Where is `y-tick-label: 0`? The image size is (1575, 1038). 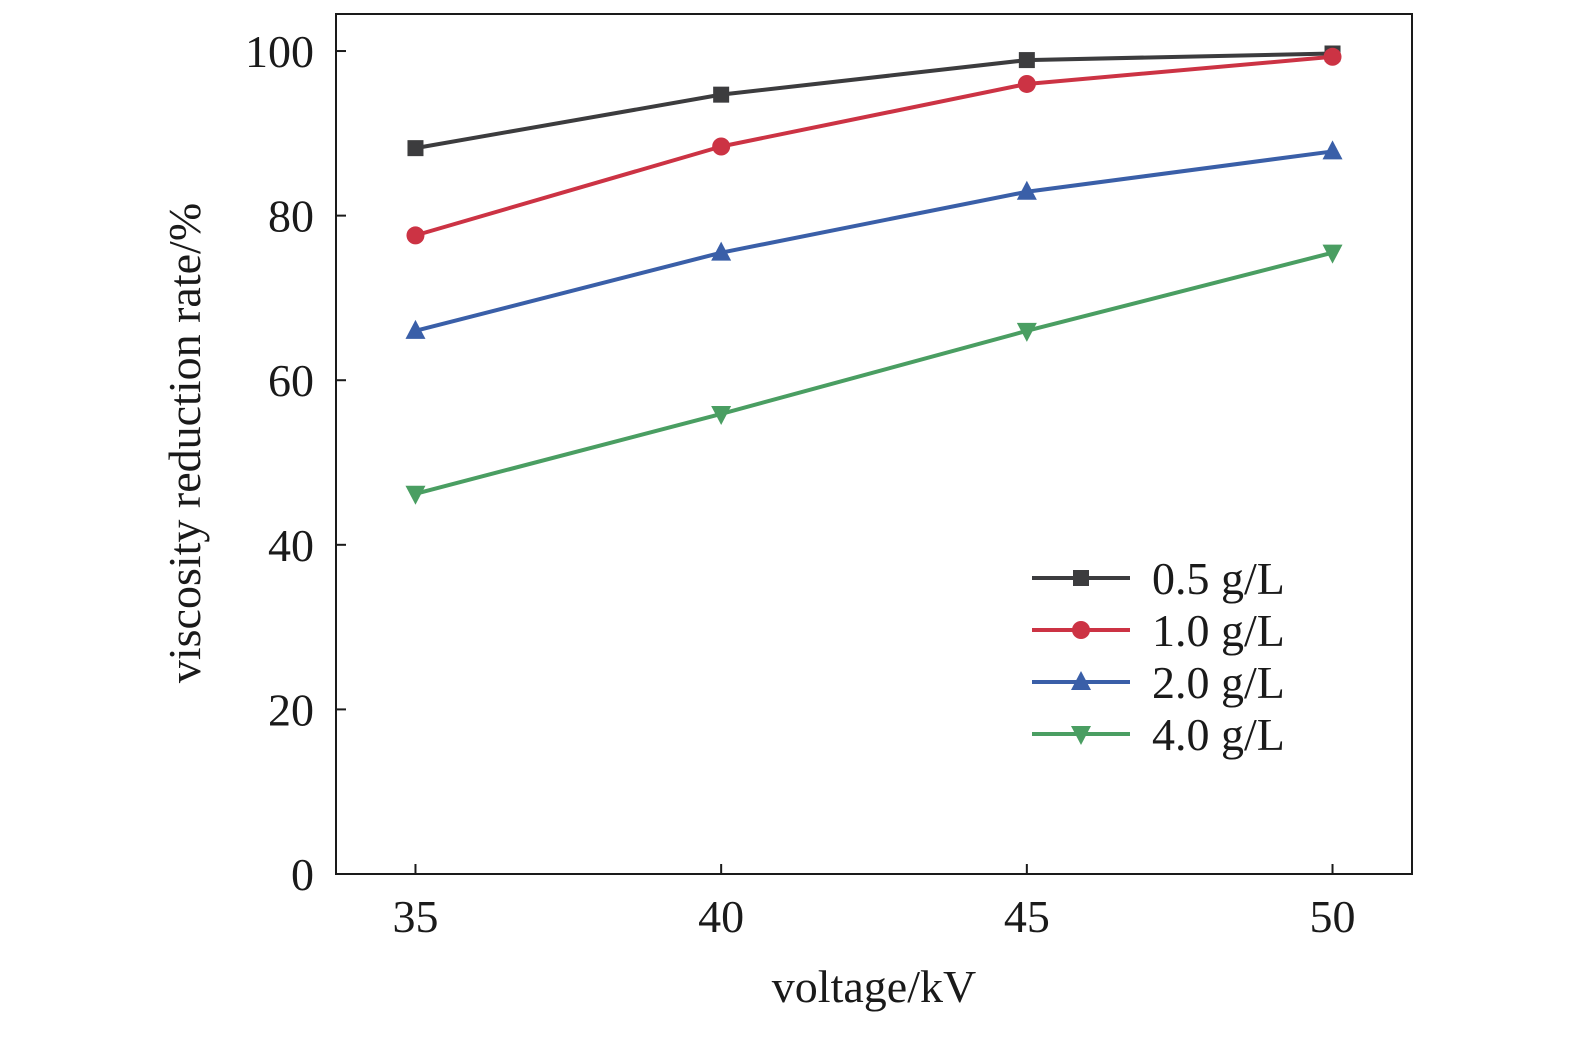 y-tick-label: 0 is located at coordinates (302, 874).